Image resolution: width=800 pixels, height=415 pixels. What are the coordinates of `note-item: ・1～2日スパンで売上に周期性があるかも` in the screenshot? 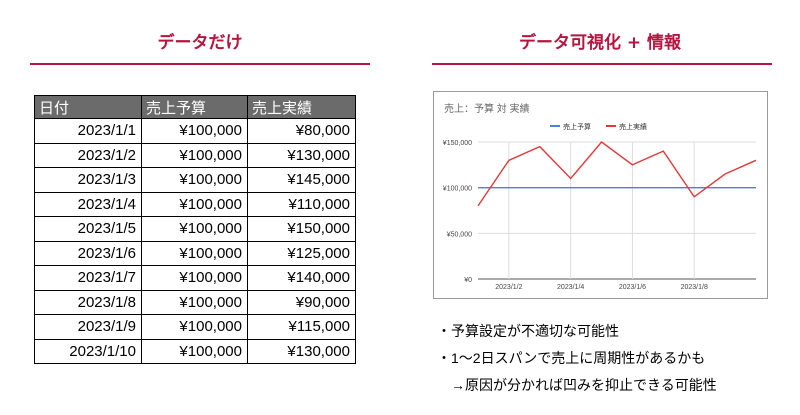 It's located at (571, 358).